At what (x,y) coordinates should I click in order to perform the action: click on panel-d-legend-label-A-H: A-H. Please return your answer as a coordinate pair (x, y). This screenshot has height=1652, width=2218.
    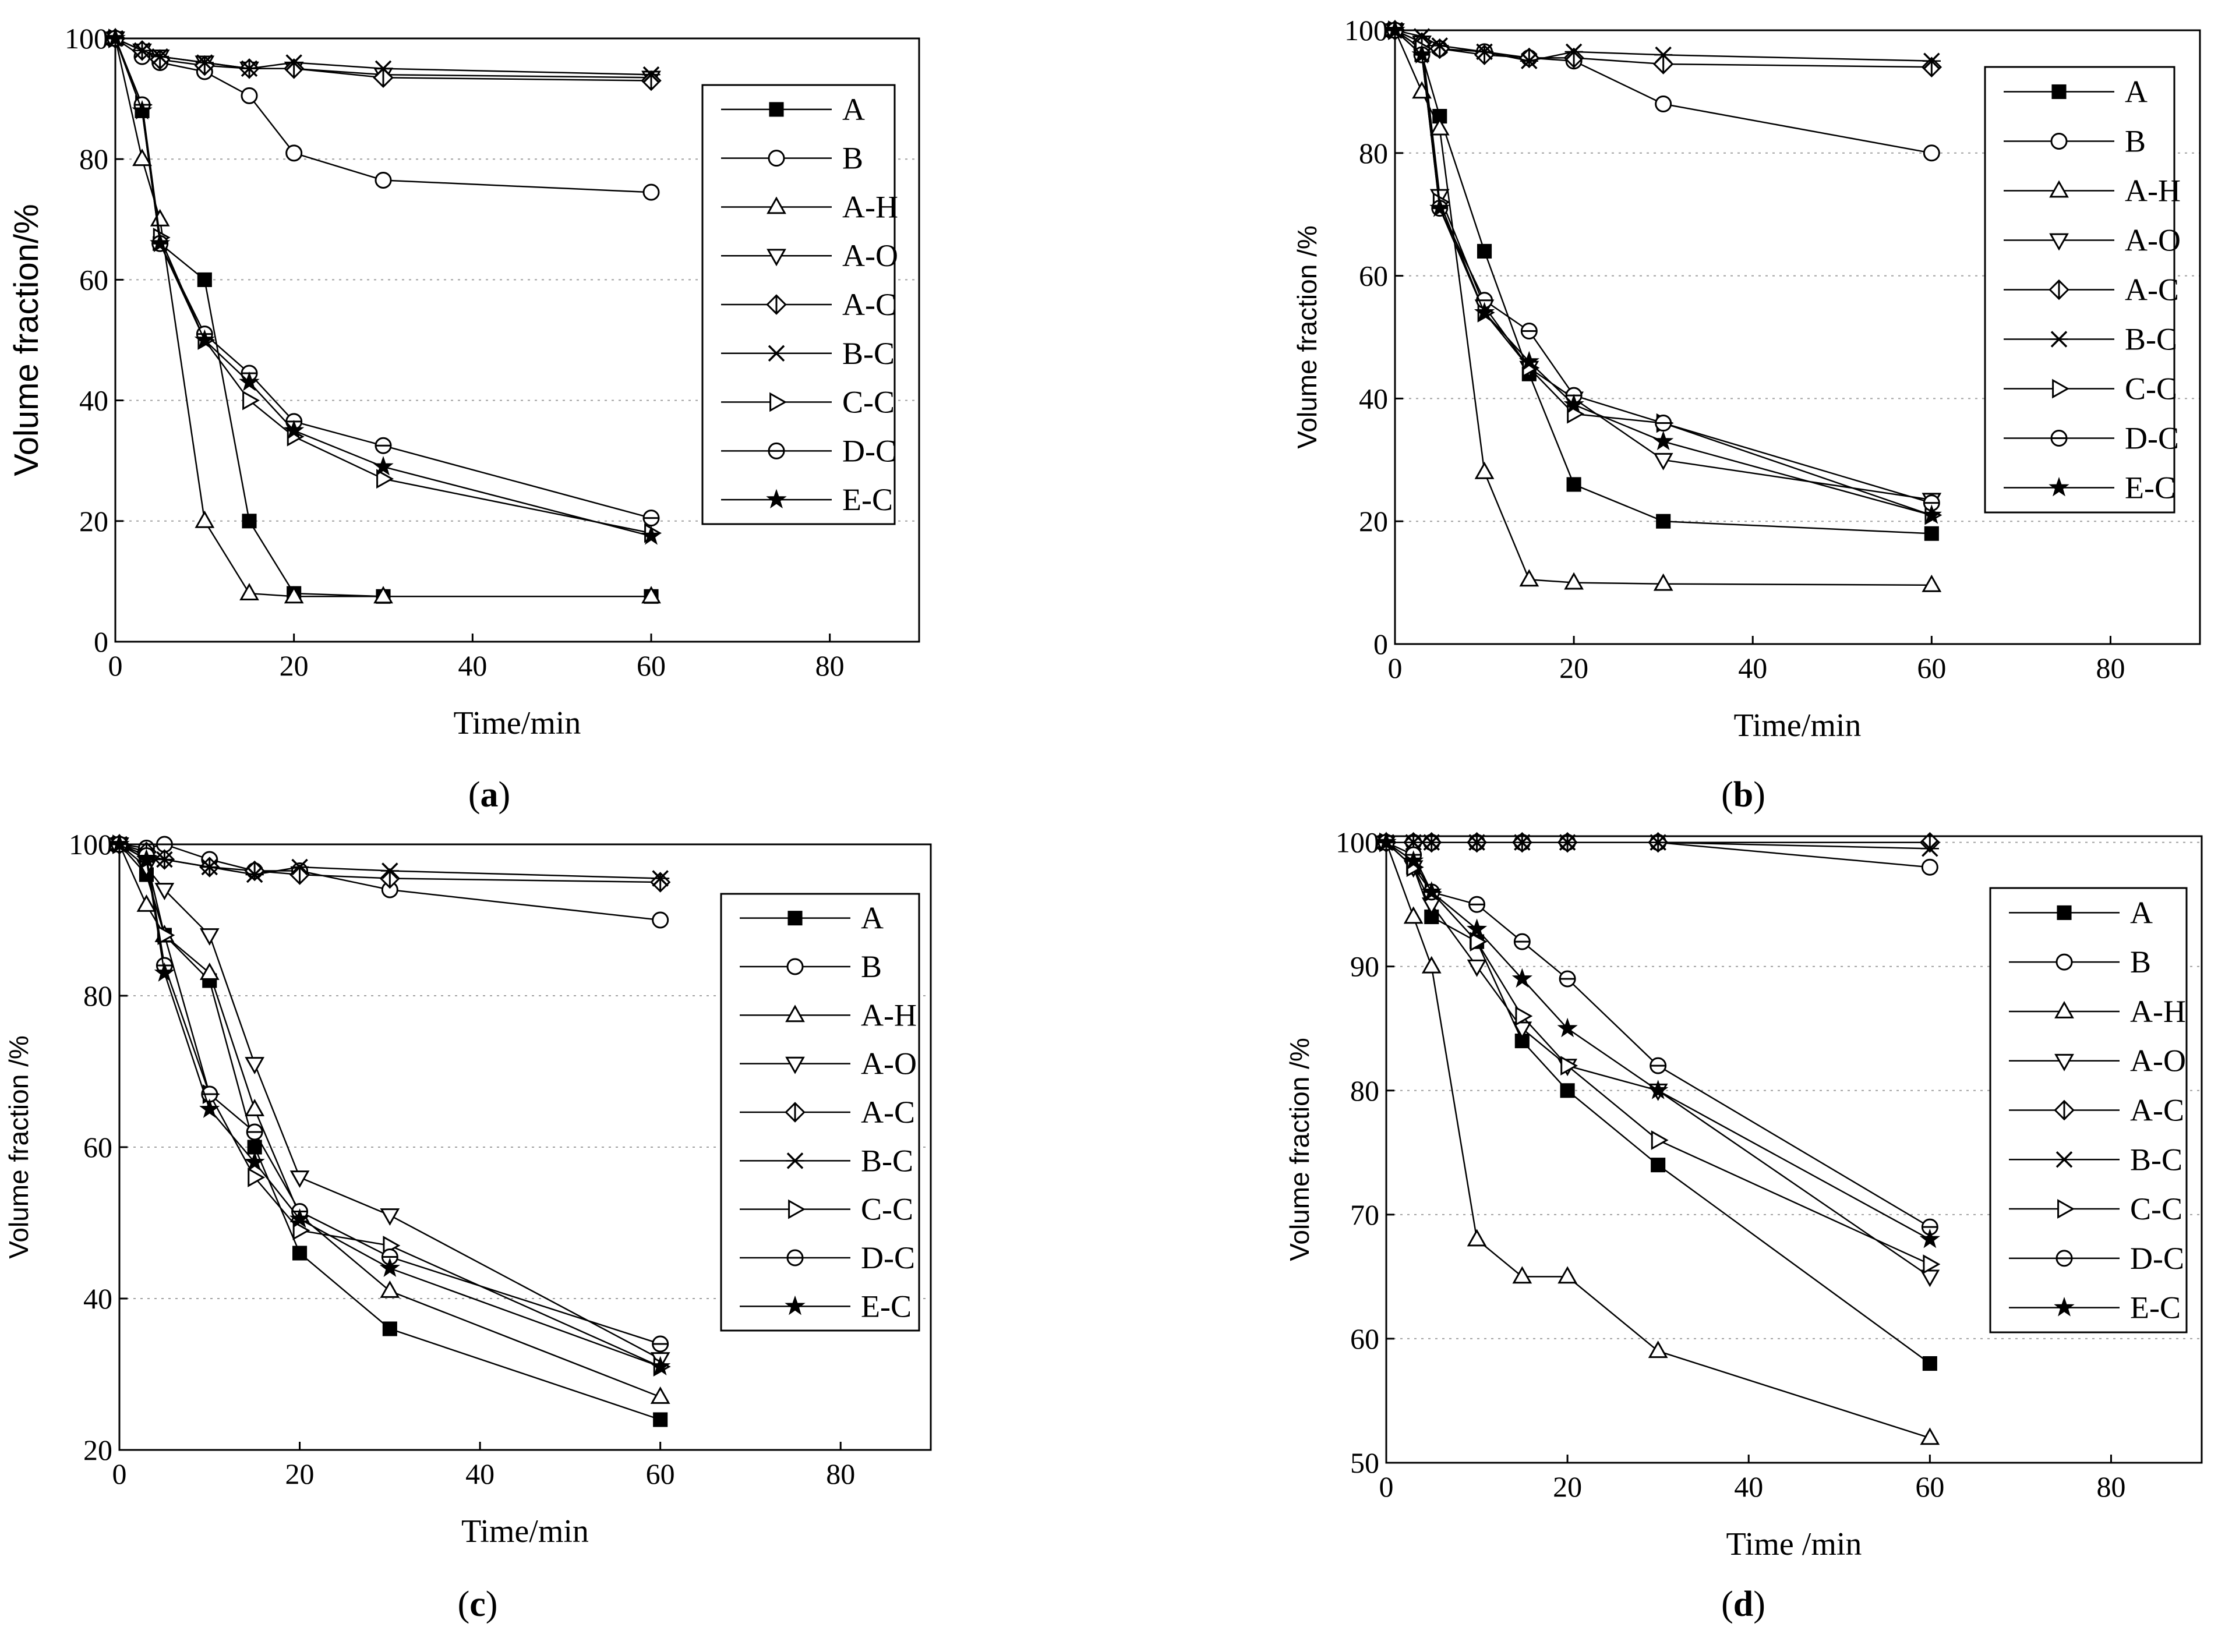
    Looking at the image, I should click on (2158, 1011).